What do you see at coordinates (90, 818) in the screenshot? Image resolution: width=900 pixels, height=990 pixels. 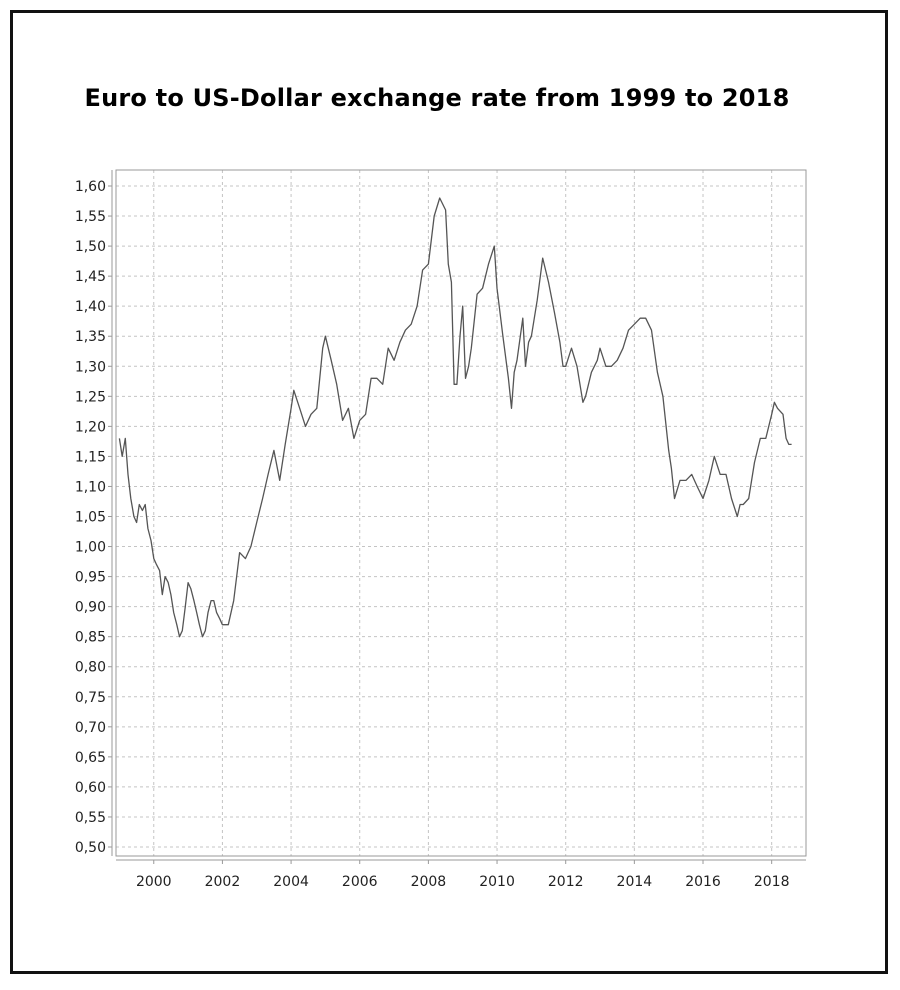 I see `y-tick-label: 0,55` at bounding box center [90, 818].